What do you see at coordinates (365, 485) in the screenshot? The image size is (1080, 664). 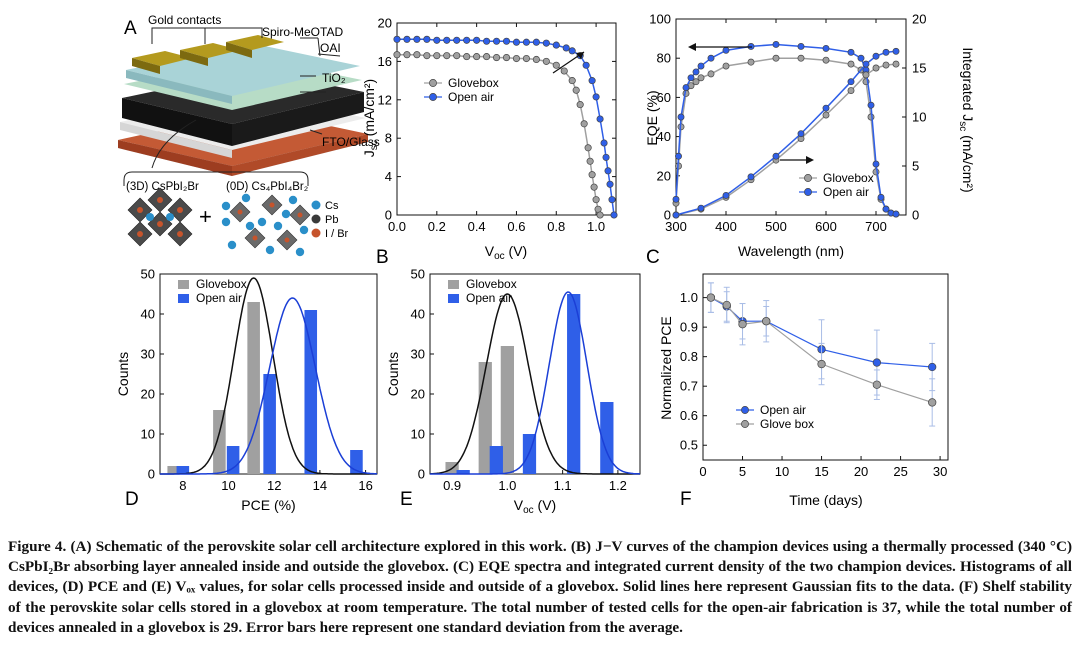 I see `x-tick-label: 16` at bounding box center [365, 485].